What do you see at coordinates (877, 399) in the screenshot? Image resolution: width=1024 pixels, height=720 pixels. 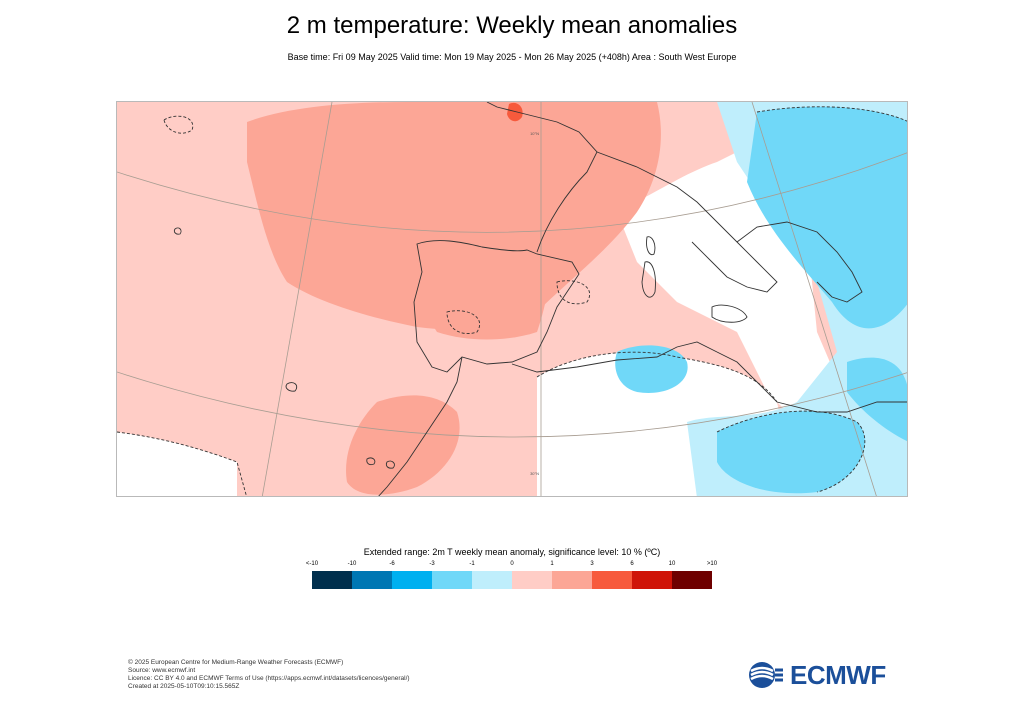 I see `anomaly-field-cooler-egypt` at bounding box center [877, 399].